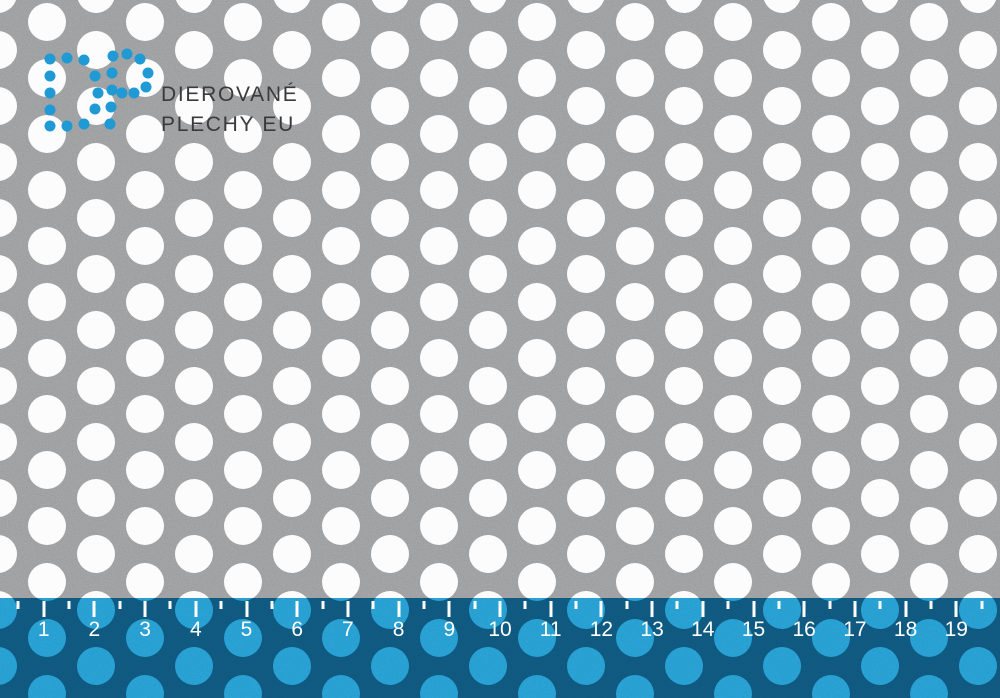 Image resolution: width=1000 pixels, height=698 pixels. I want to click on ruler-number: 10, so click(500, 629).